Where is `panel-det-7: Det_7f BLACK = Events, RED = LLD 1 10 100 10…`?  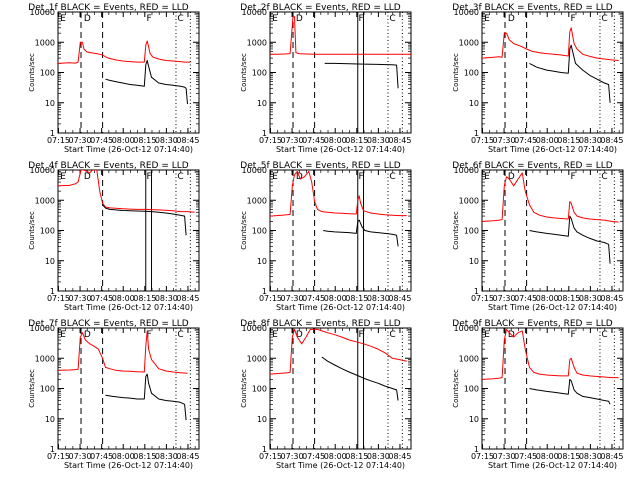
panel-det-7: Det_7f BLACK = Events, RED = LLD 1 10 100 10… is located at coordinates (114, 394).